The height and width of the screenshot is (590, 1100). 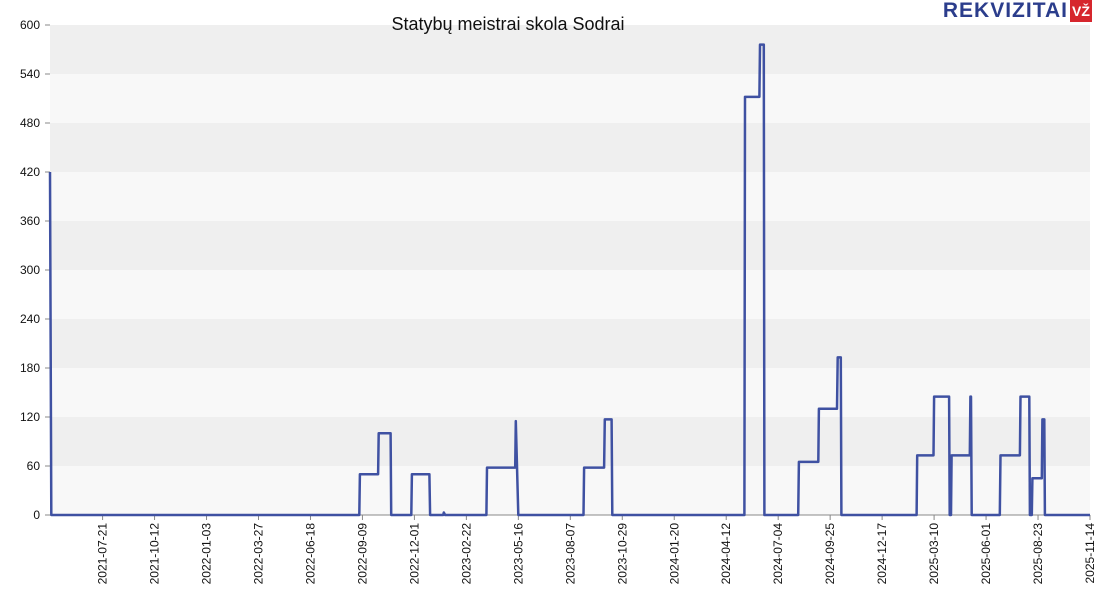 I want to click on x-tick-label: 2022-06-18, so click(x=310, y=554).